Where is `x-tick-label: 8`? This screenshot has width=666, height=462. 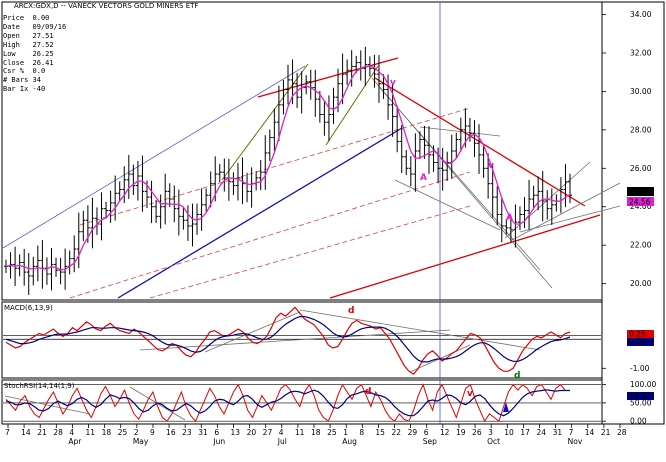
x-tick-label: 8 is located at coordinates (361, 432).